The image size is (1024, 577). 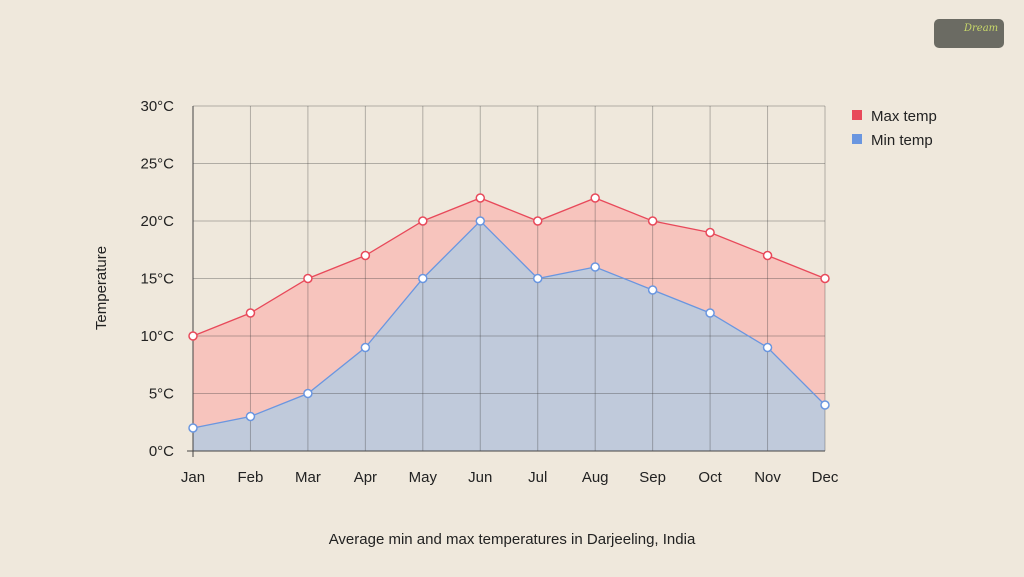 What do you see at coordinates (652, 477) in the screenshot?
I see `x-tick-label: Sep` at bounding box center [652, 477].